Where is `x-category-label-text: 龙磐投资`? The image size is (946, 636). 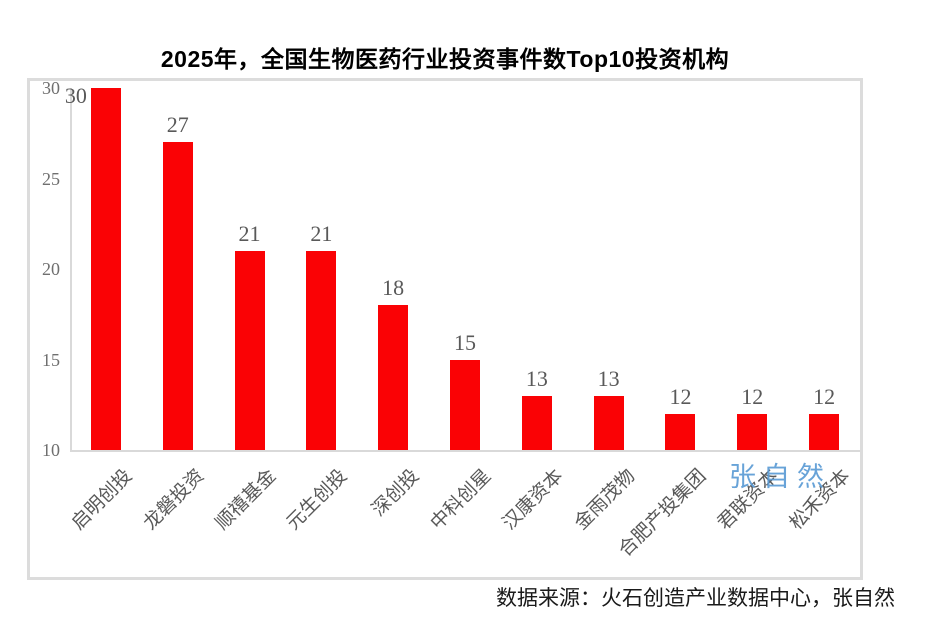
x-category-label-text: 龙磐投资 is located at coordinates (174, 500).